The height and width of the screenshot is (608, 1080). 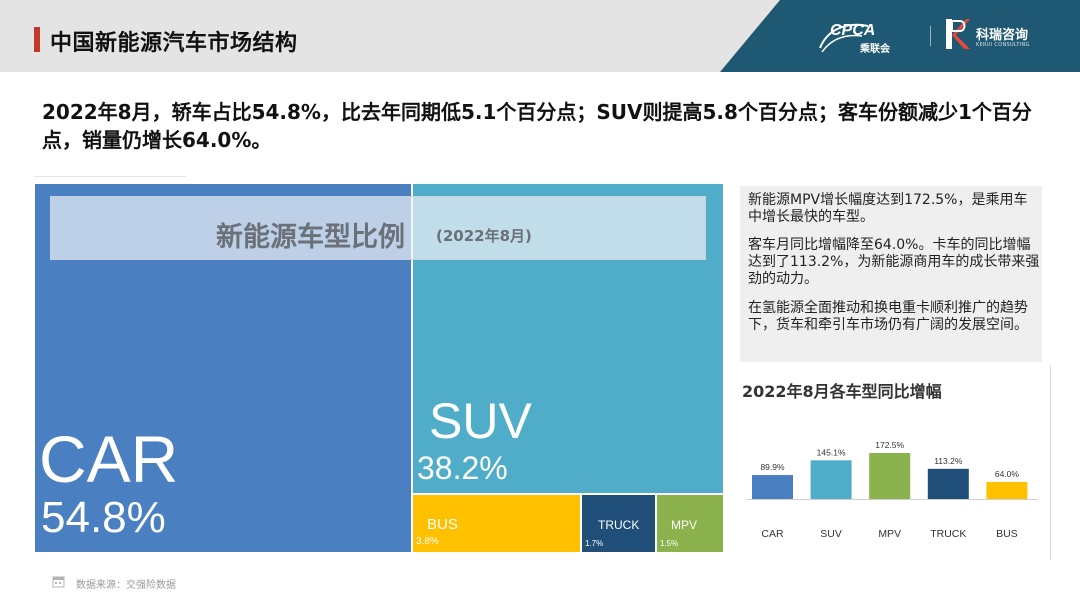 I want to click on cpca-logo-subtext: 乘联会, so click(x=875, y=49).